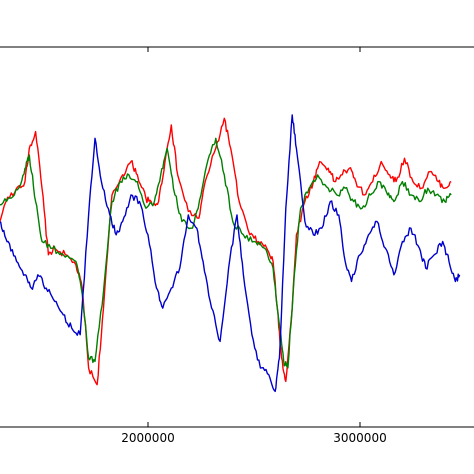 The width and height of the screenshot is (474, 474). What do you see at coordinates (147, 438) in the screenshot?
I see `x-tick-label-0: 2000000` at bounding box center [147, 438].